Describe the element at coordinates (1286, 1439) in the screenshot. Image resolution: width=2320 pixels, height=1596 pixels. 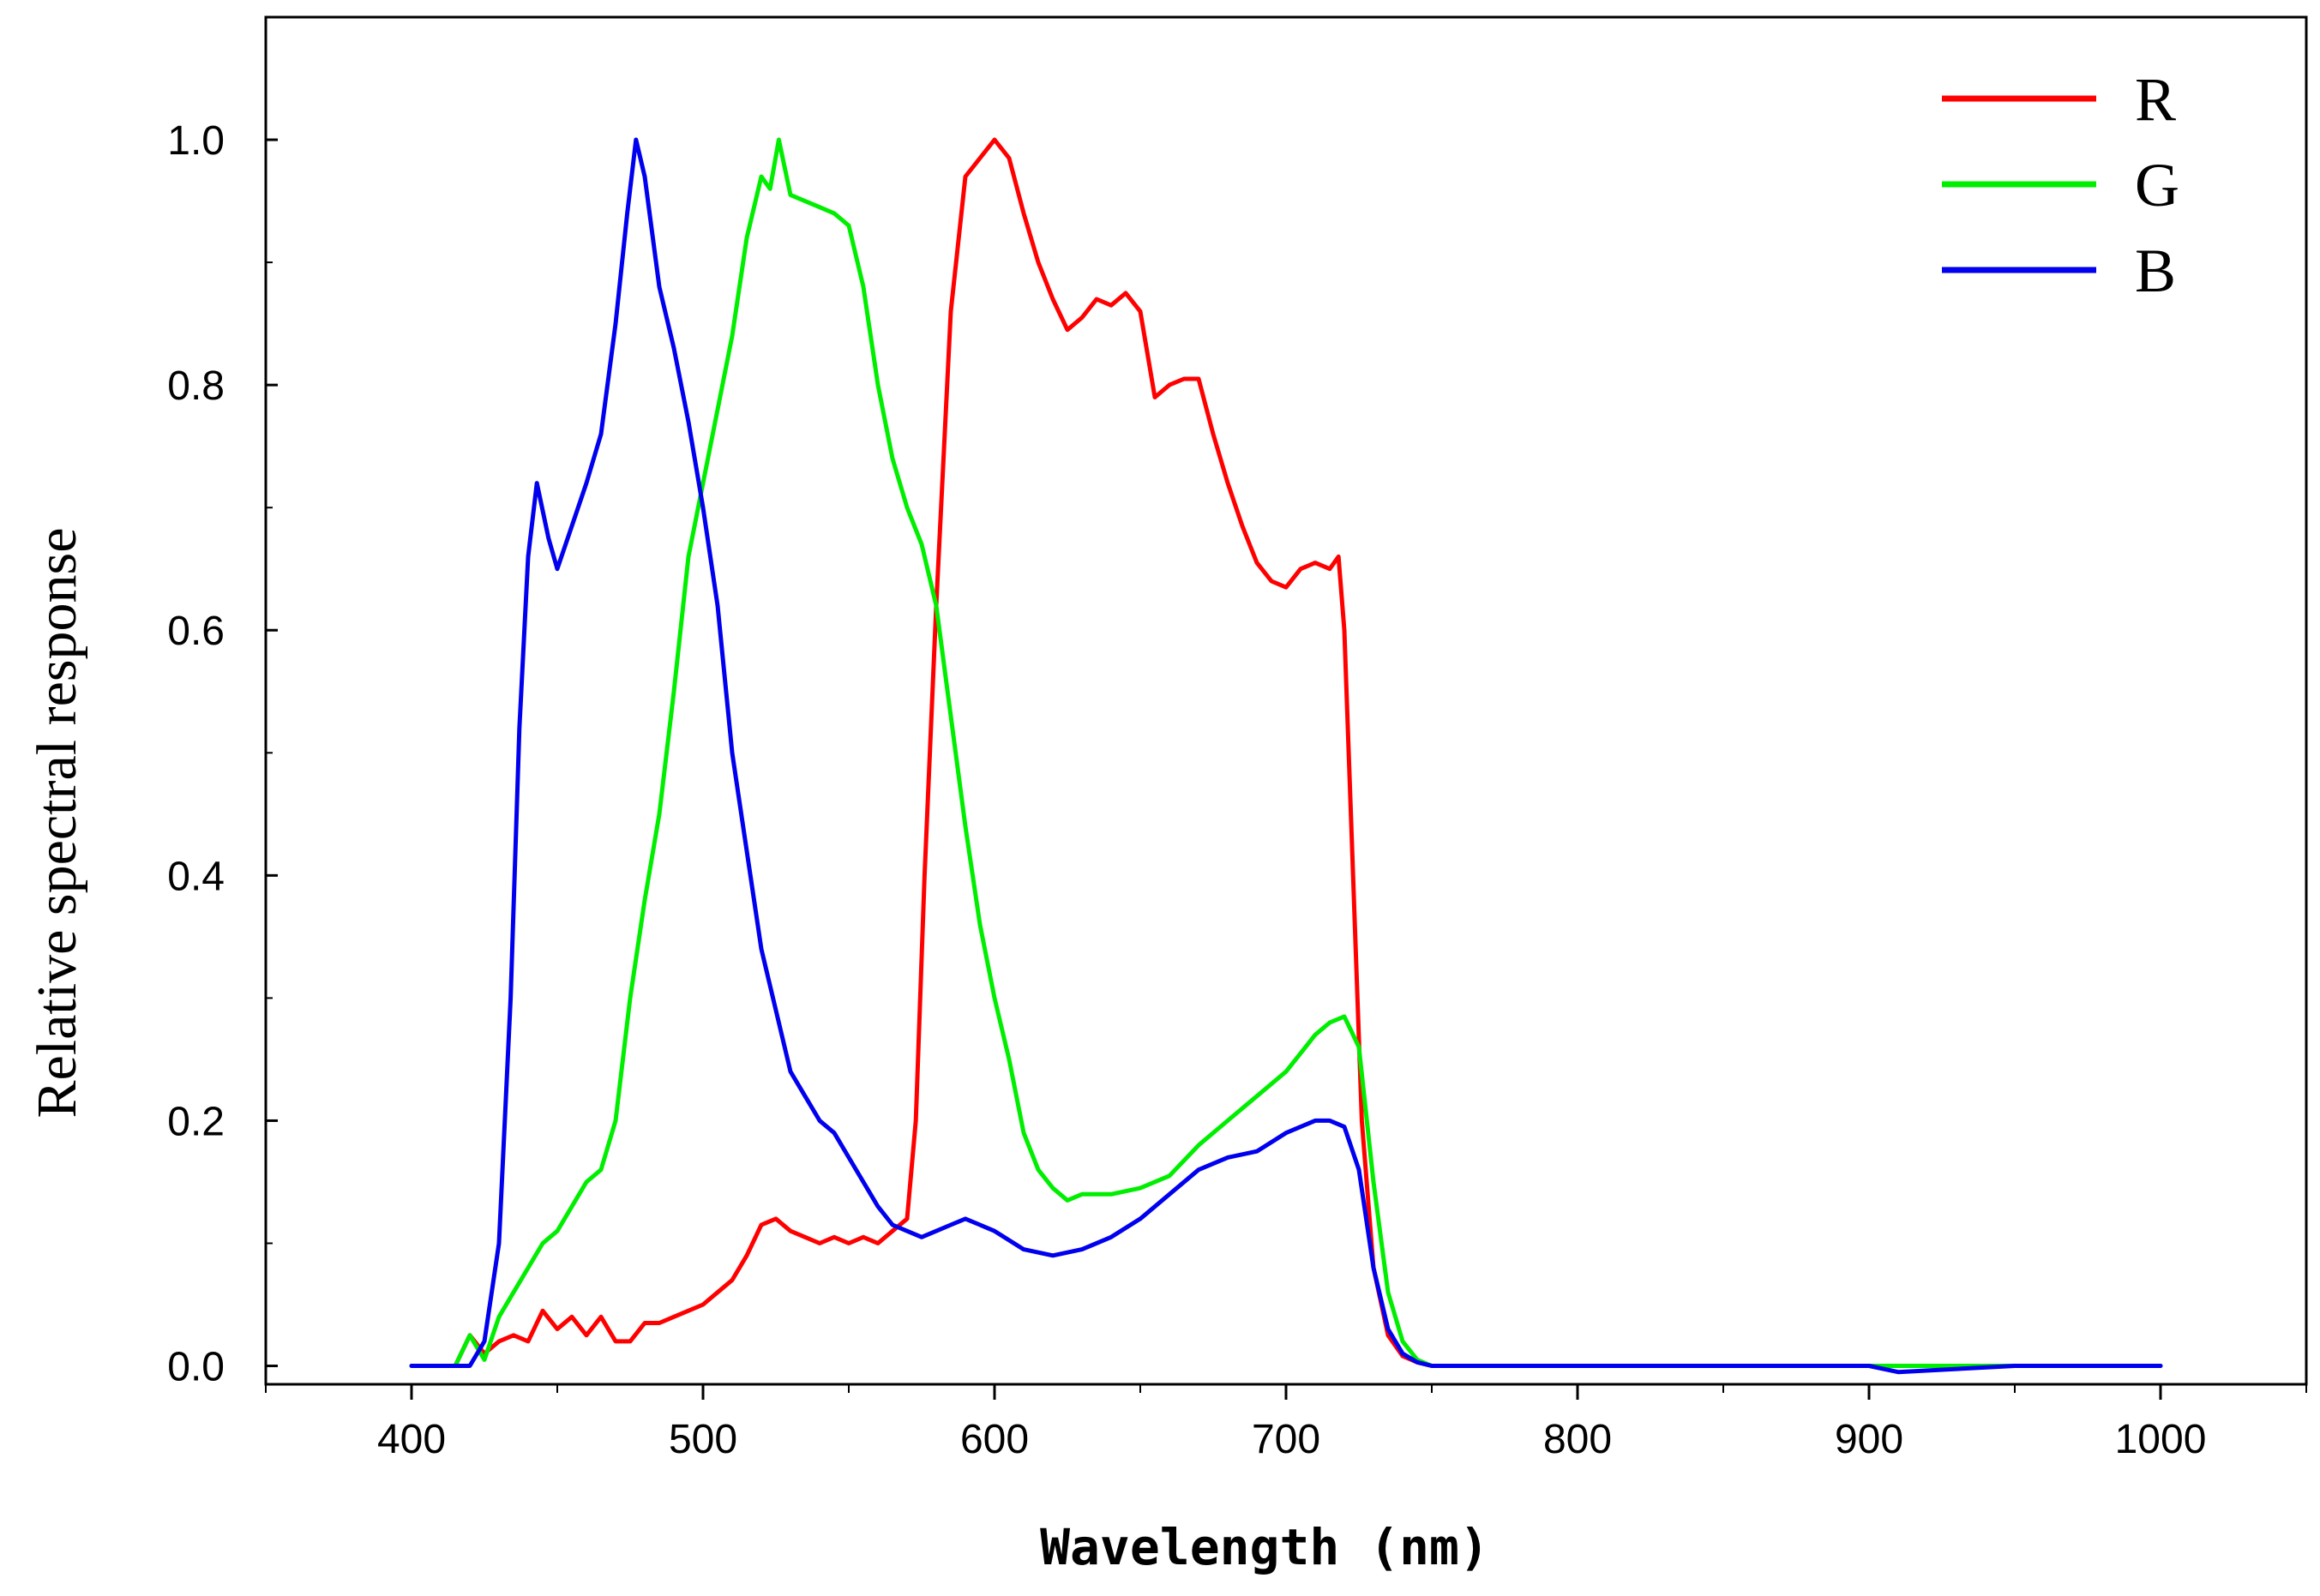
I see `x-tick-label: 700` at that location.